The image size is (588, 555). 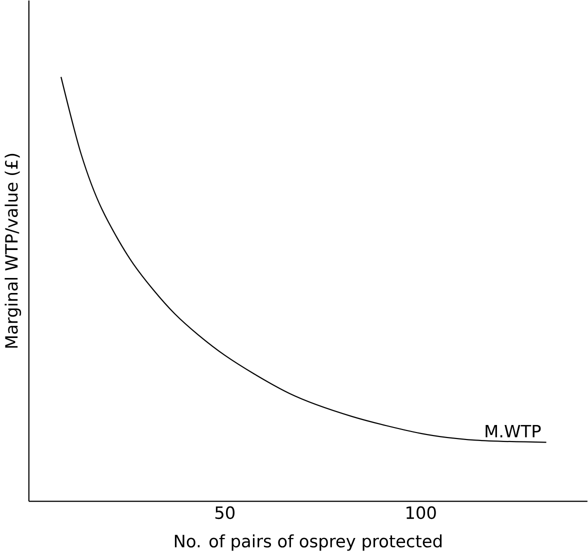 I want to click on x-axis-title: No. of pairs of osprey protected, so click(x=308, y=542).